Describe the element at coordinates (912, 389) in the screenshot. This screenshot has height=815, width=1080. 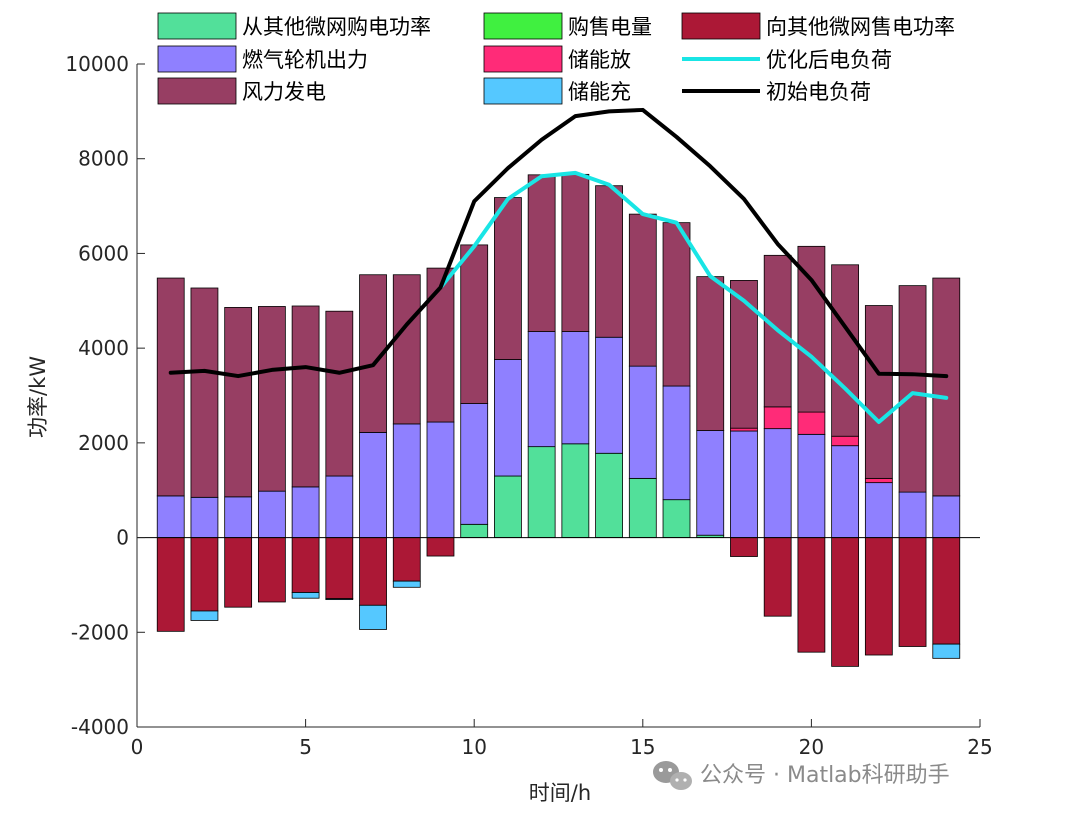
I see `bar-s6-h23` at that location.